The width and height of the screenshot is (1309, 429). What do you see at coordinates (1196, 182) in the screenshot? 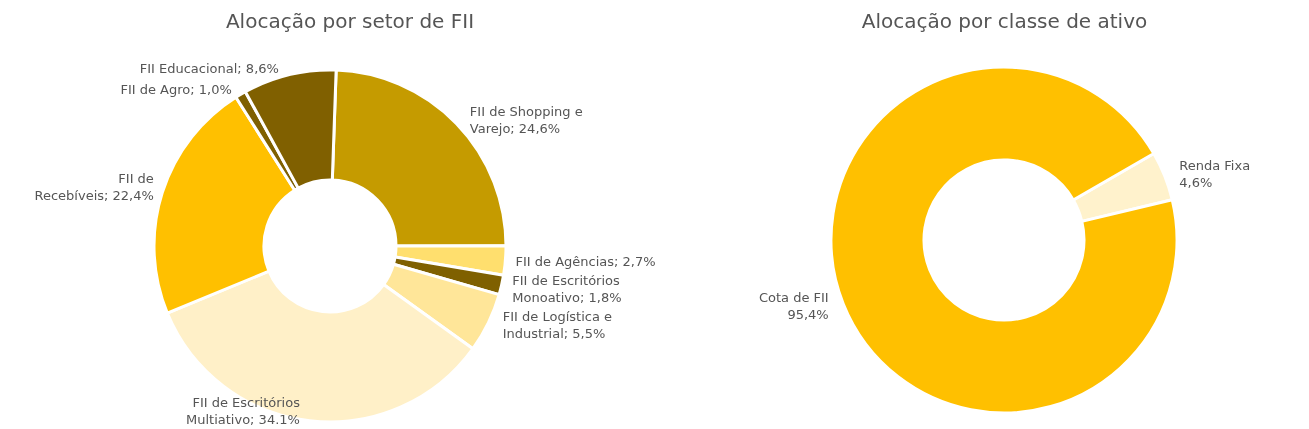
I see `data-label: 4,6%` at bounding box center [1196, 182].